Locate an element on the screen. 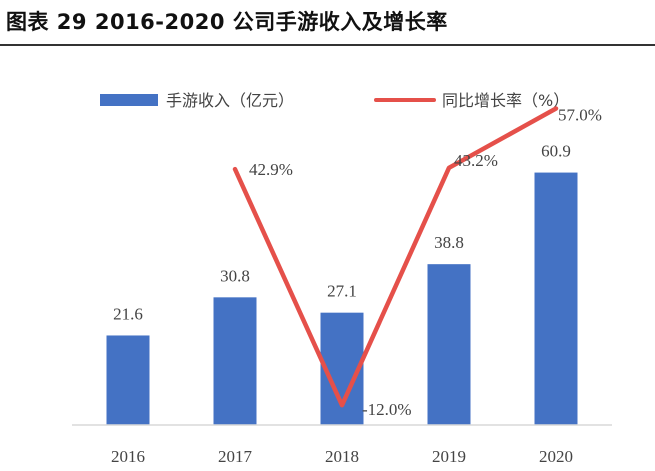  x-tick-label: 2020 is located at coordinates (556, 456).